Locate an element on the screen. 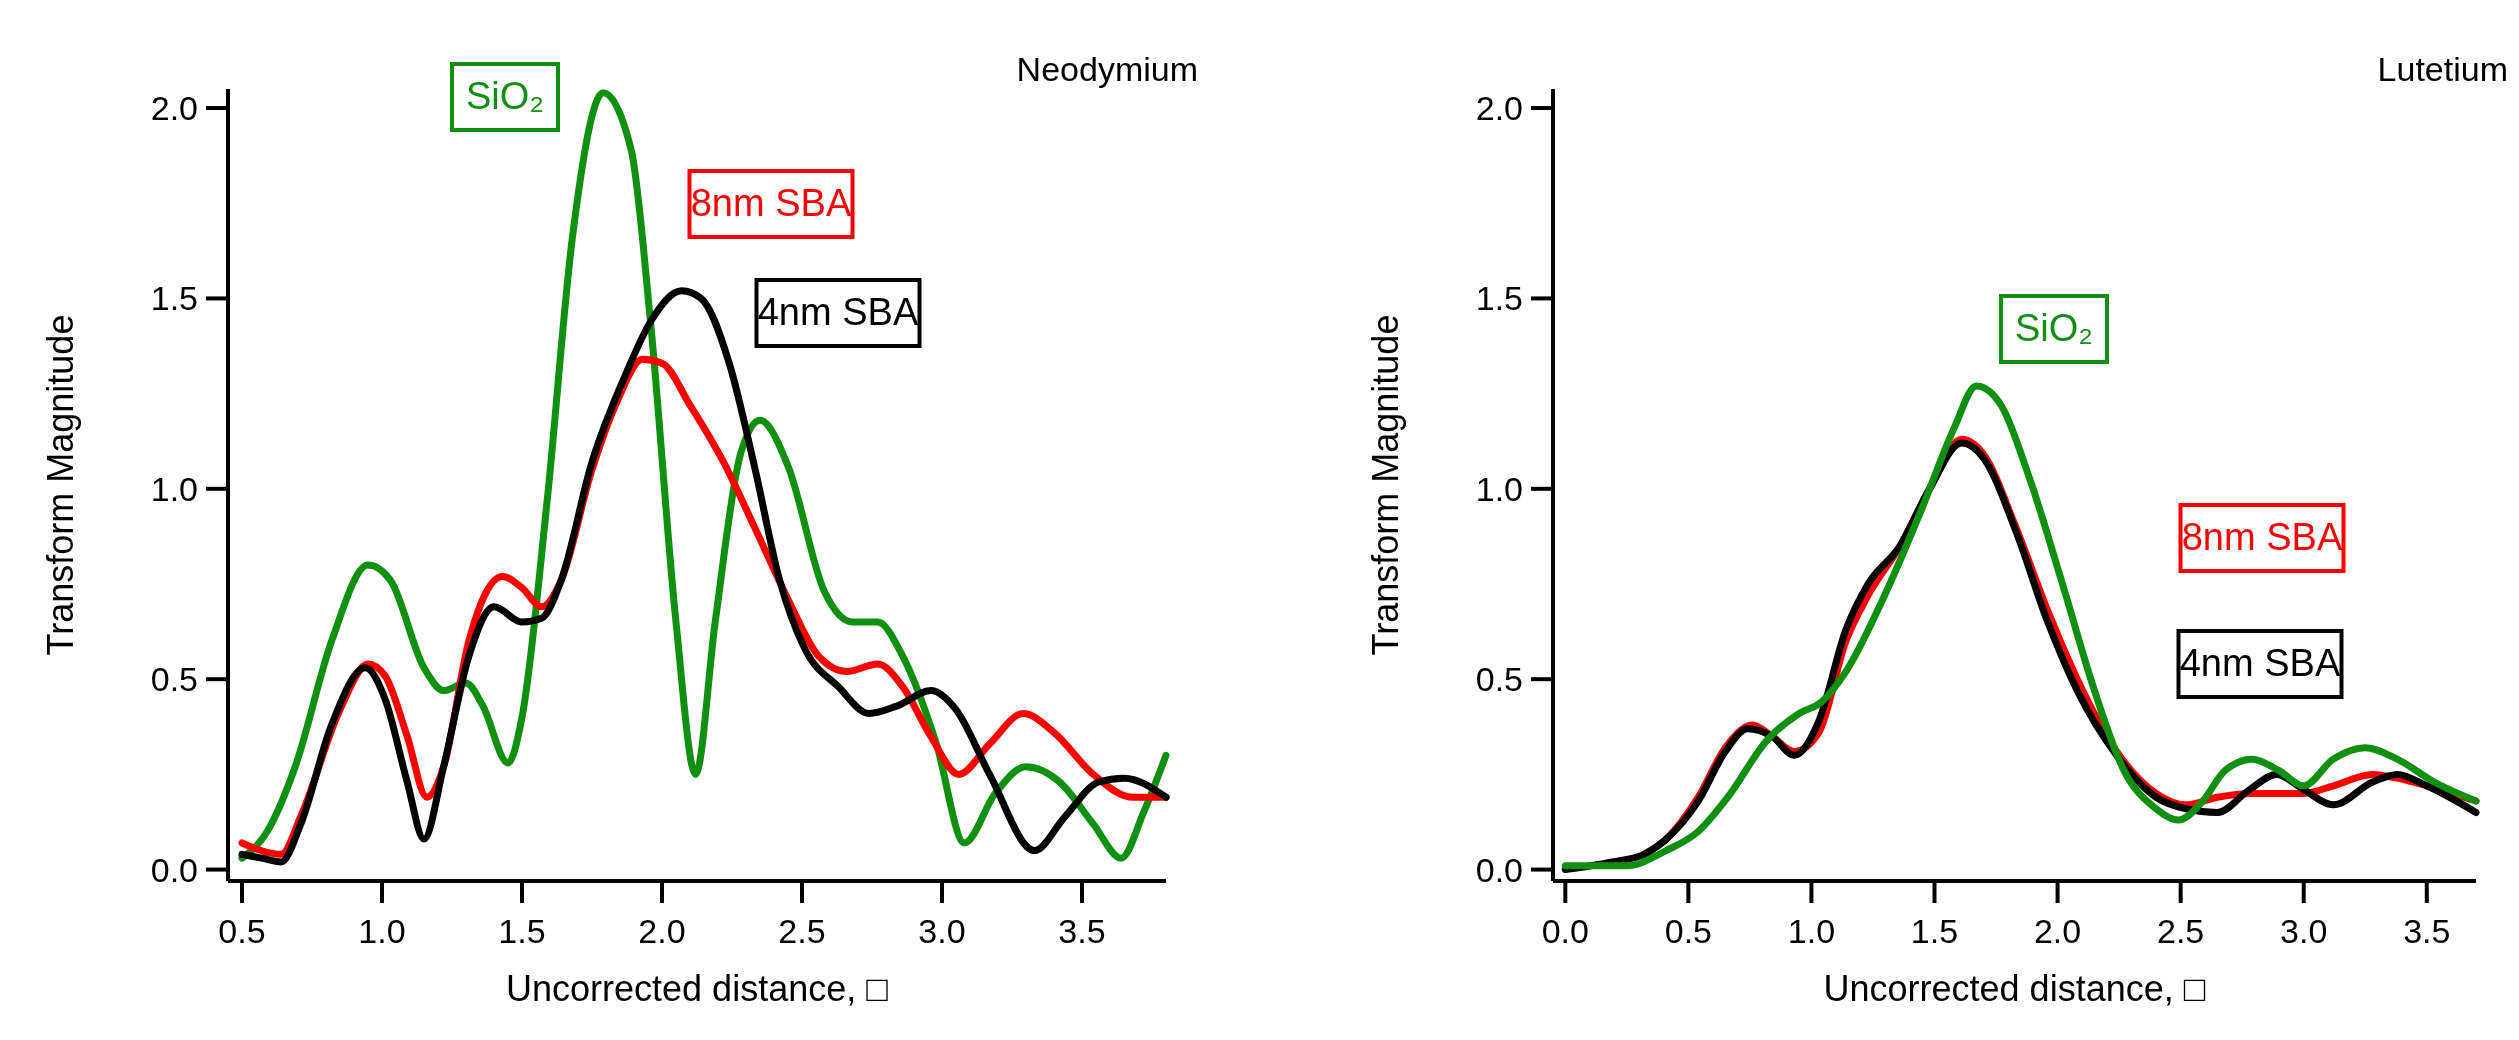  series-label: 4nm SBA is located at coordinates (838, 312).